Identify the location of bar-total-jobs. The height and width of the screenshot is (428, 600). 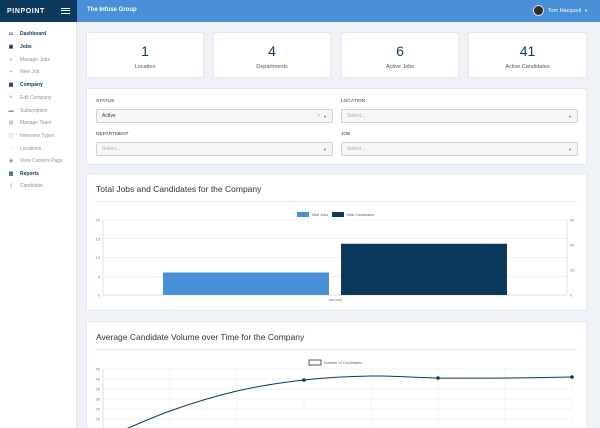
(246, 283).